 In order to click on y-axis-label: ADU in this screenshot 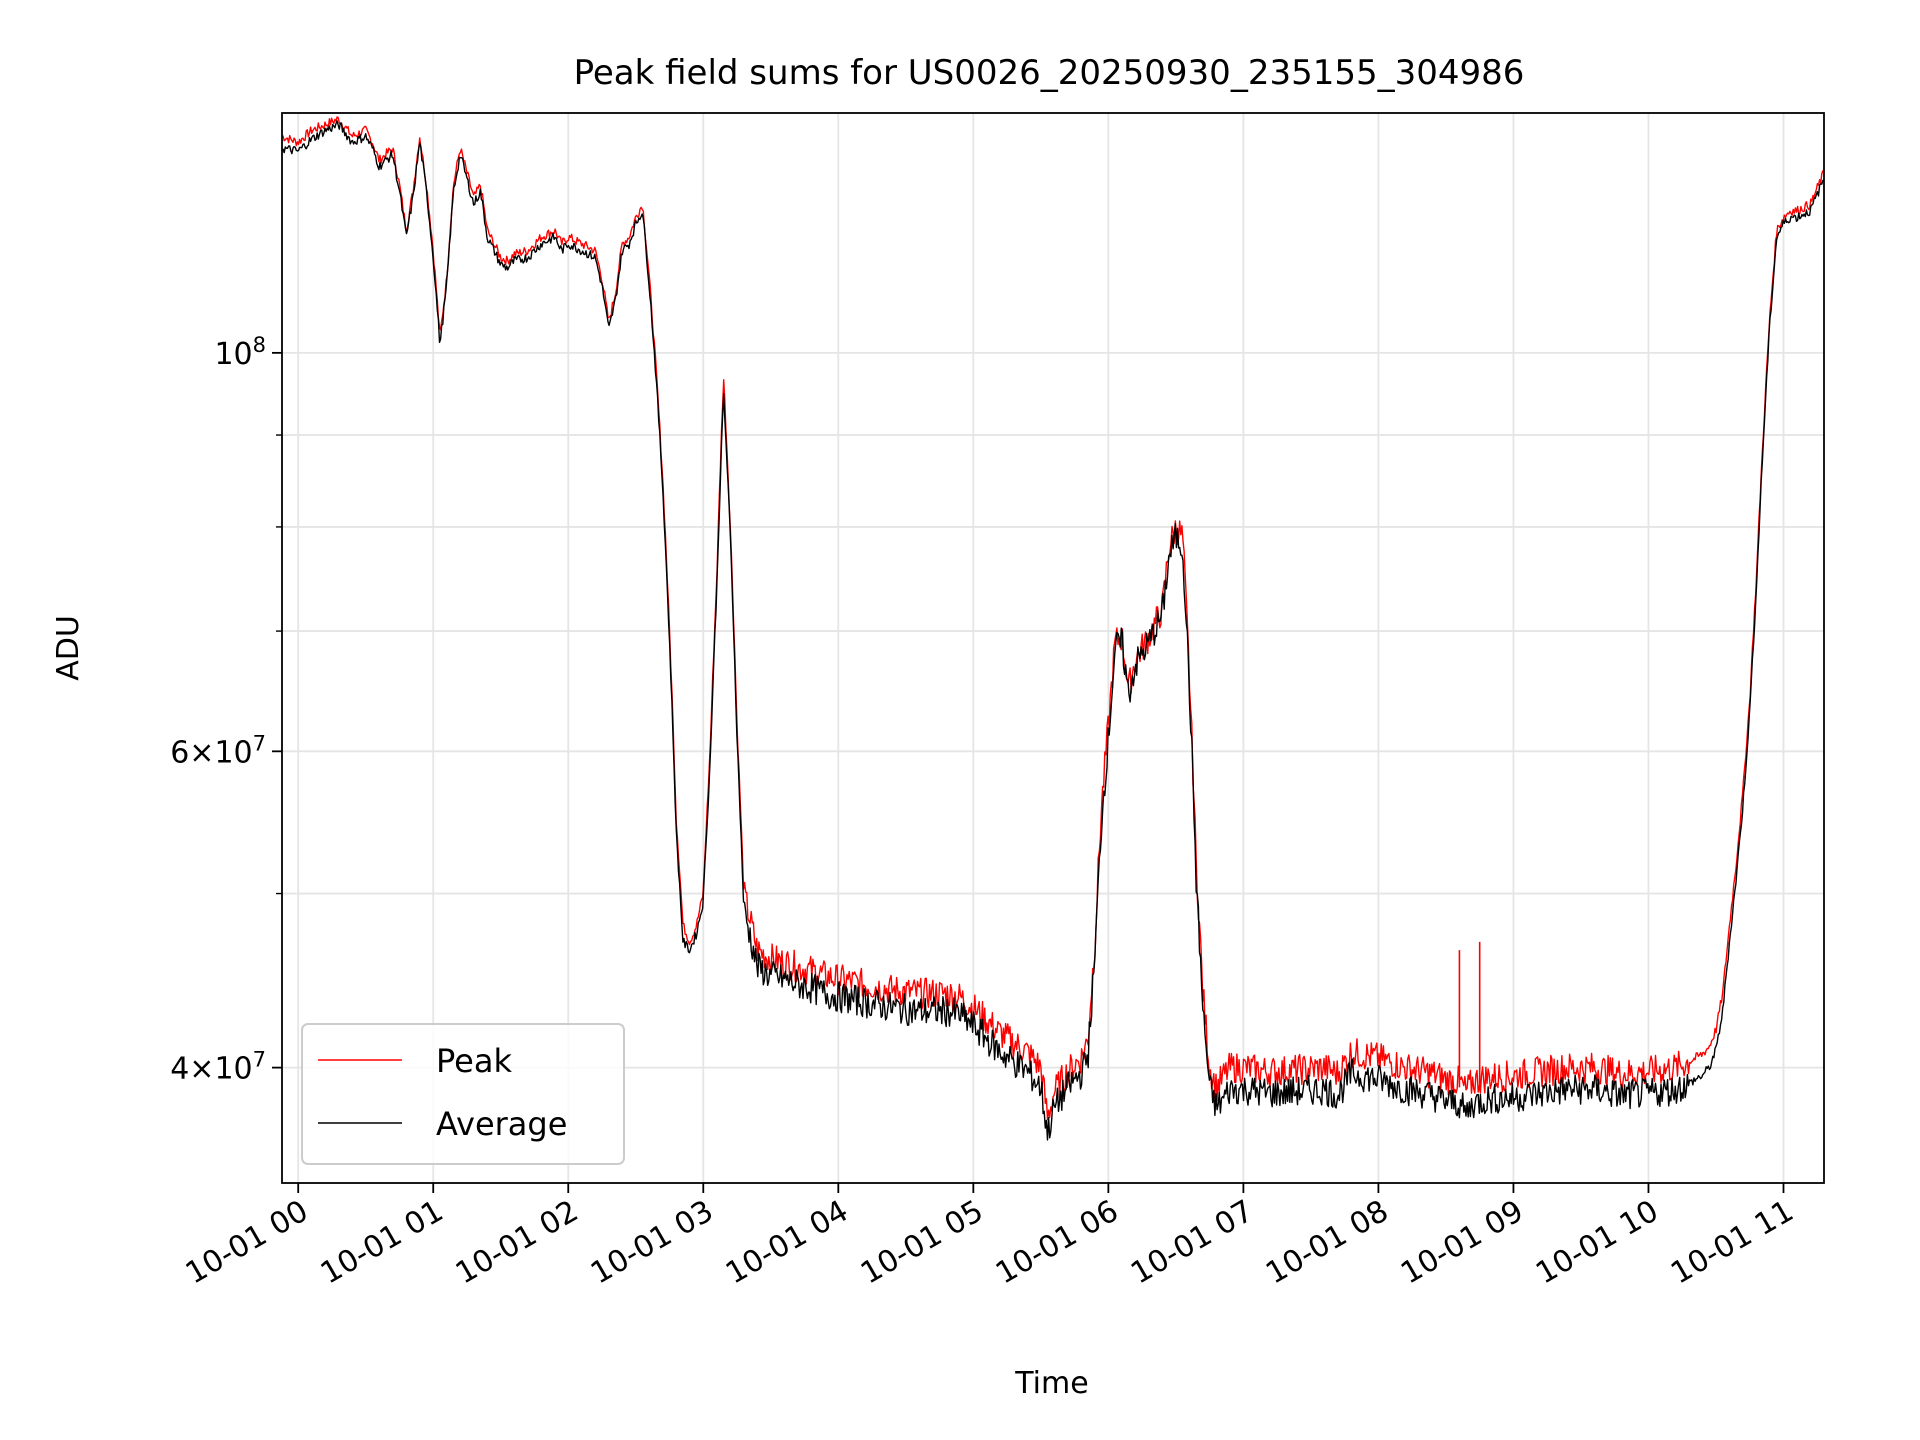, I will do `click(68, 648)`.